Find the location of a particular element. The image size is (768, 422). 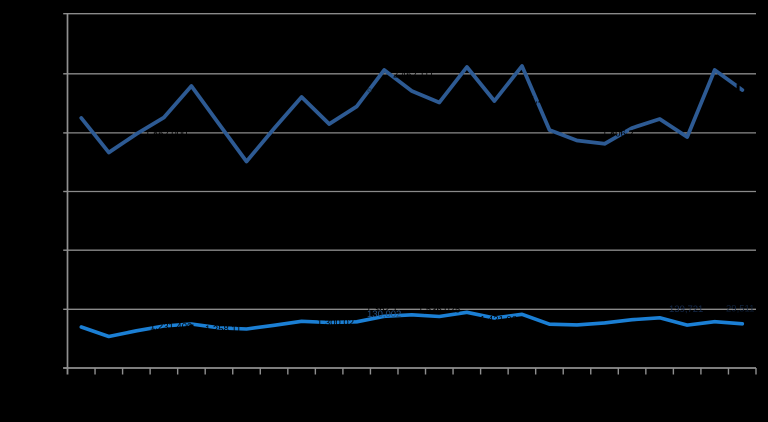

svg-text: 1,258,11 is located at coordinates (223, 329).